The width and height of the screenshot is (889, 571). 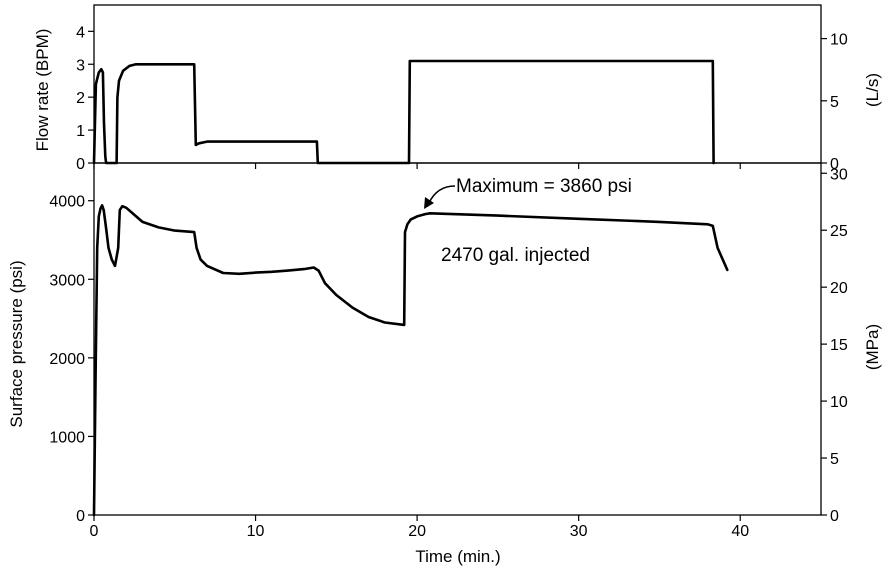 What do you see at coordinates (80, 516) in the screenshot?
I see `pressure-y-tick-label: 0` at bounding box center [80, 516].